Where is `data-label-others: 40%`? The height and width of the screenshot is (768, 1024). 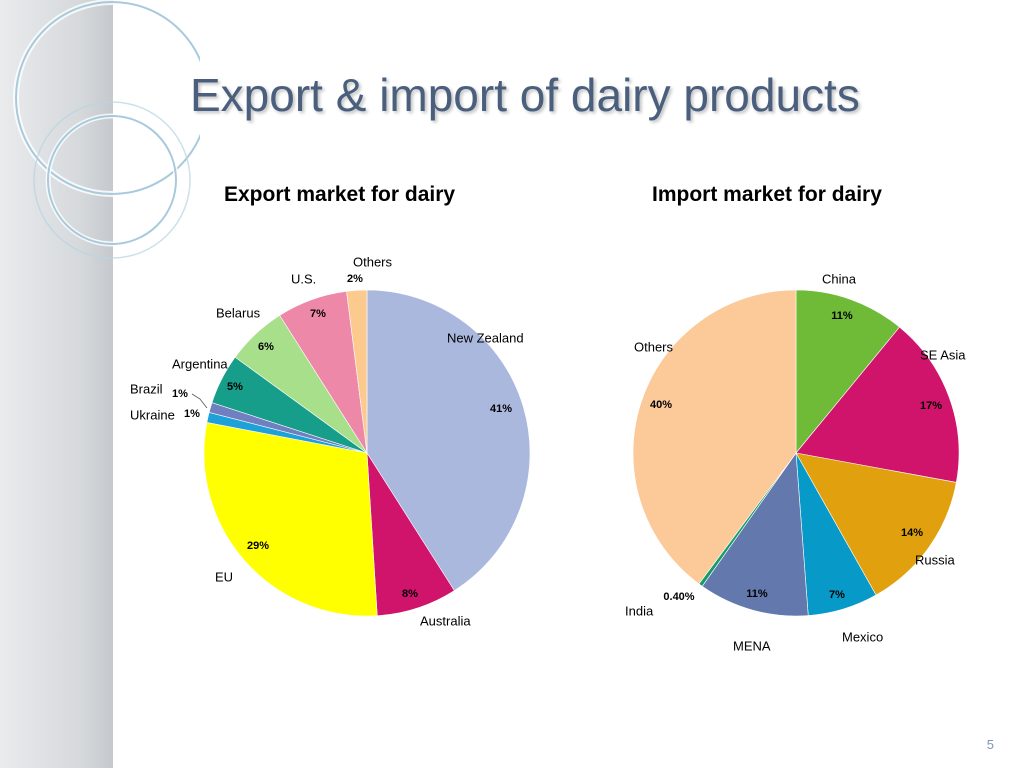
data-label-others: 40% is located at coordinates (661, 405).